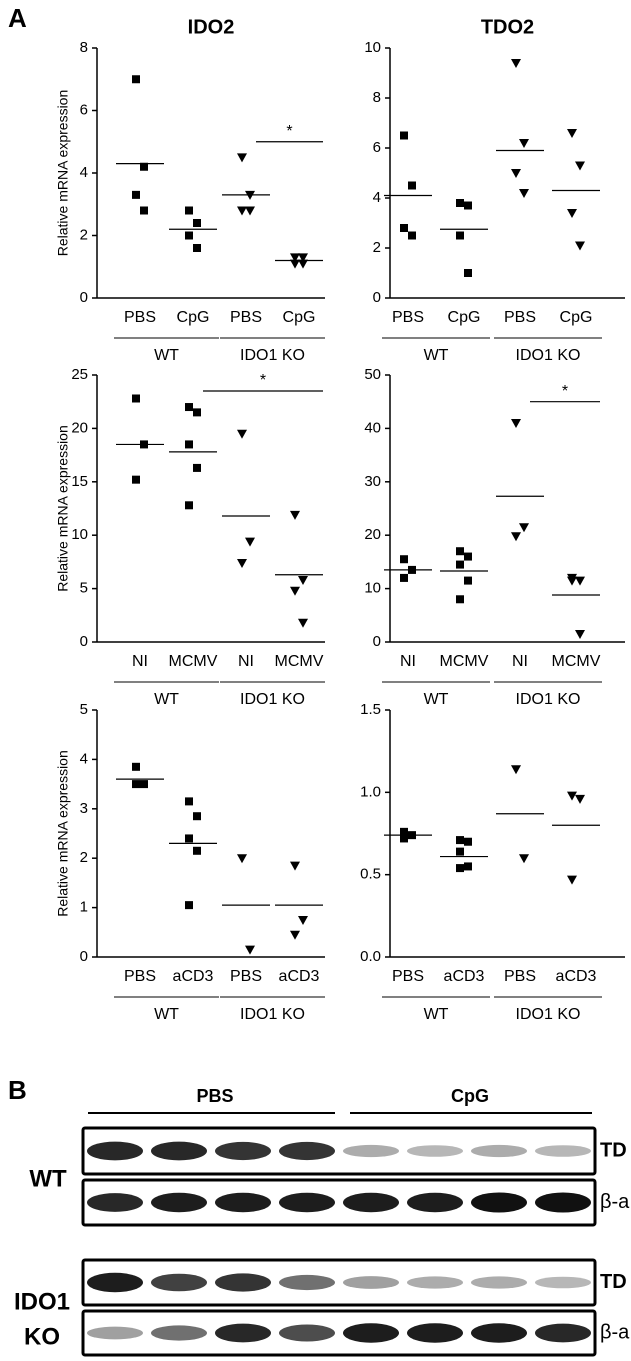  I want to click on y-tick-label: 25, so click(79, 374).